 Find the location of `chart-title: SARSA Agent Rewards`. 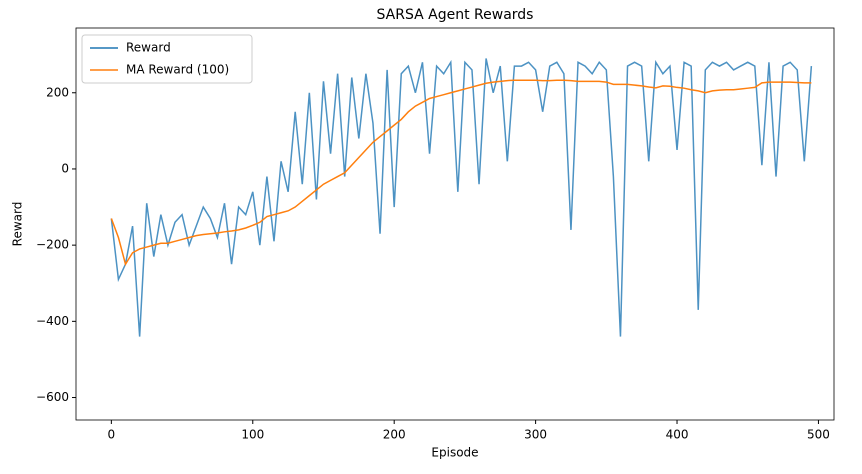

chart-title: SARSA Agent Rewards is located at coordinates (455, 15).